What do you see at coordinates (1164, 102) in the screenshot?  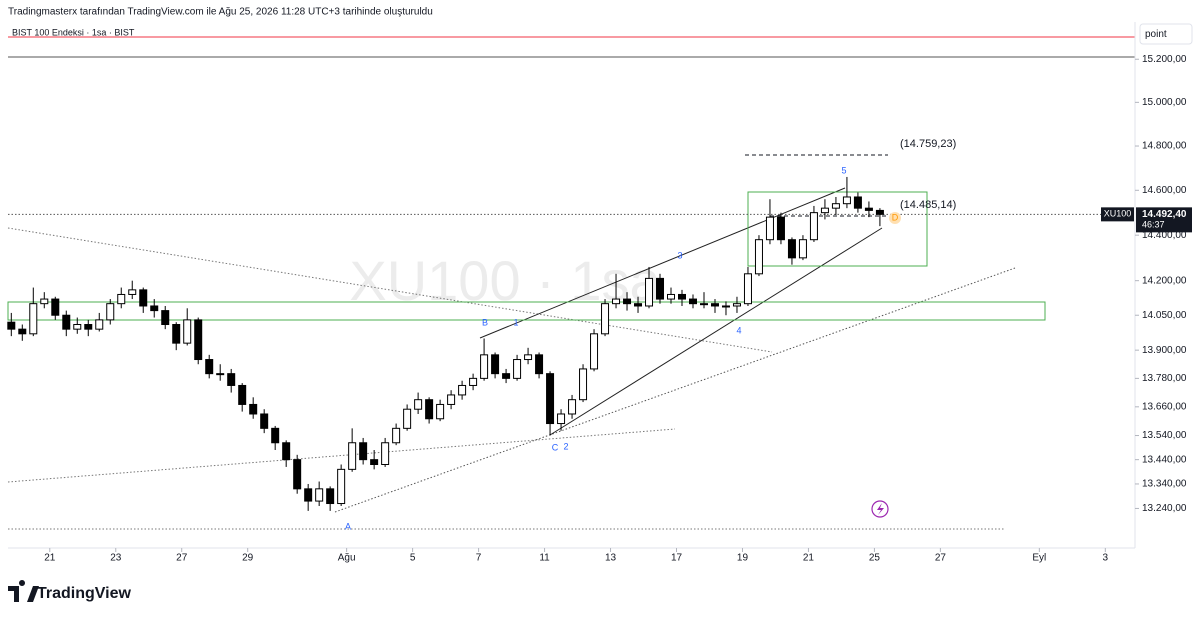 I see `y-tick-label: 15.000,00` at bounding box center [1164, 102].